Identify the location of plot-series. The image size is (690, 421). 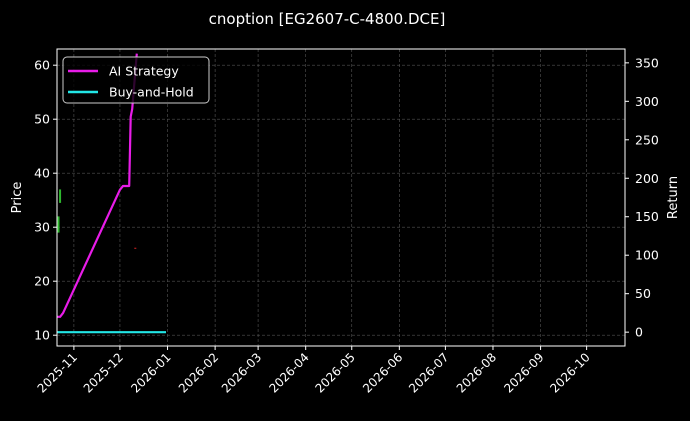
(111, 193).